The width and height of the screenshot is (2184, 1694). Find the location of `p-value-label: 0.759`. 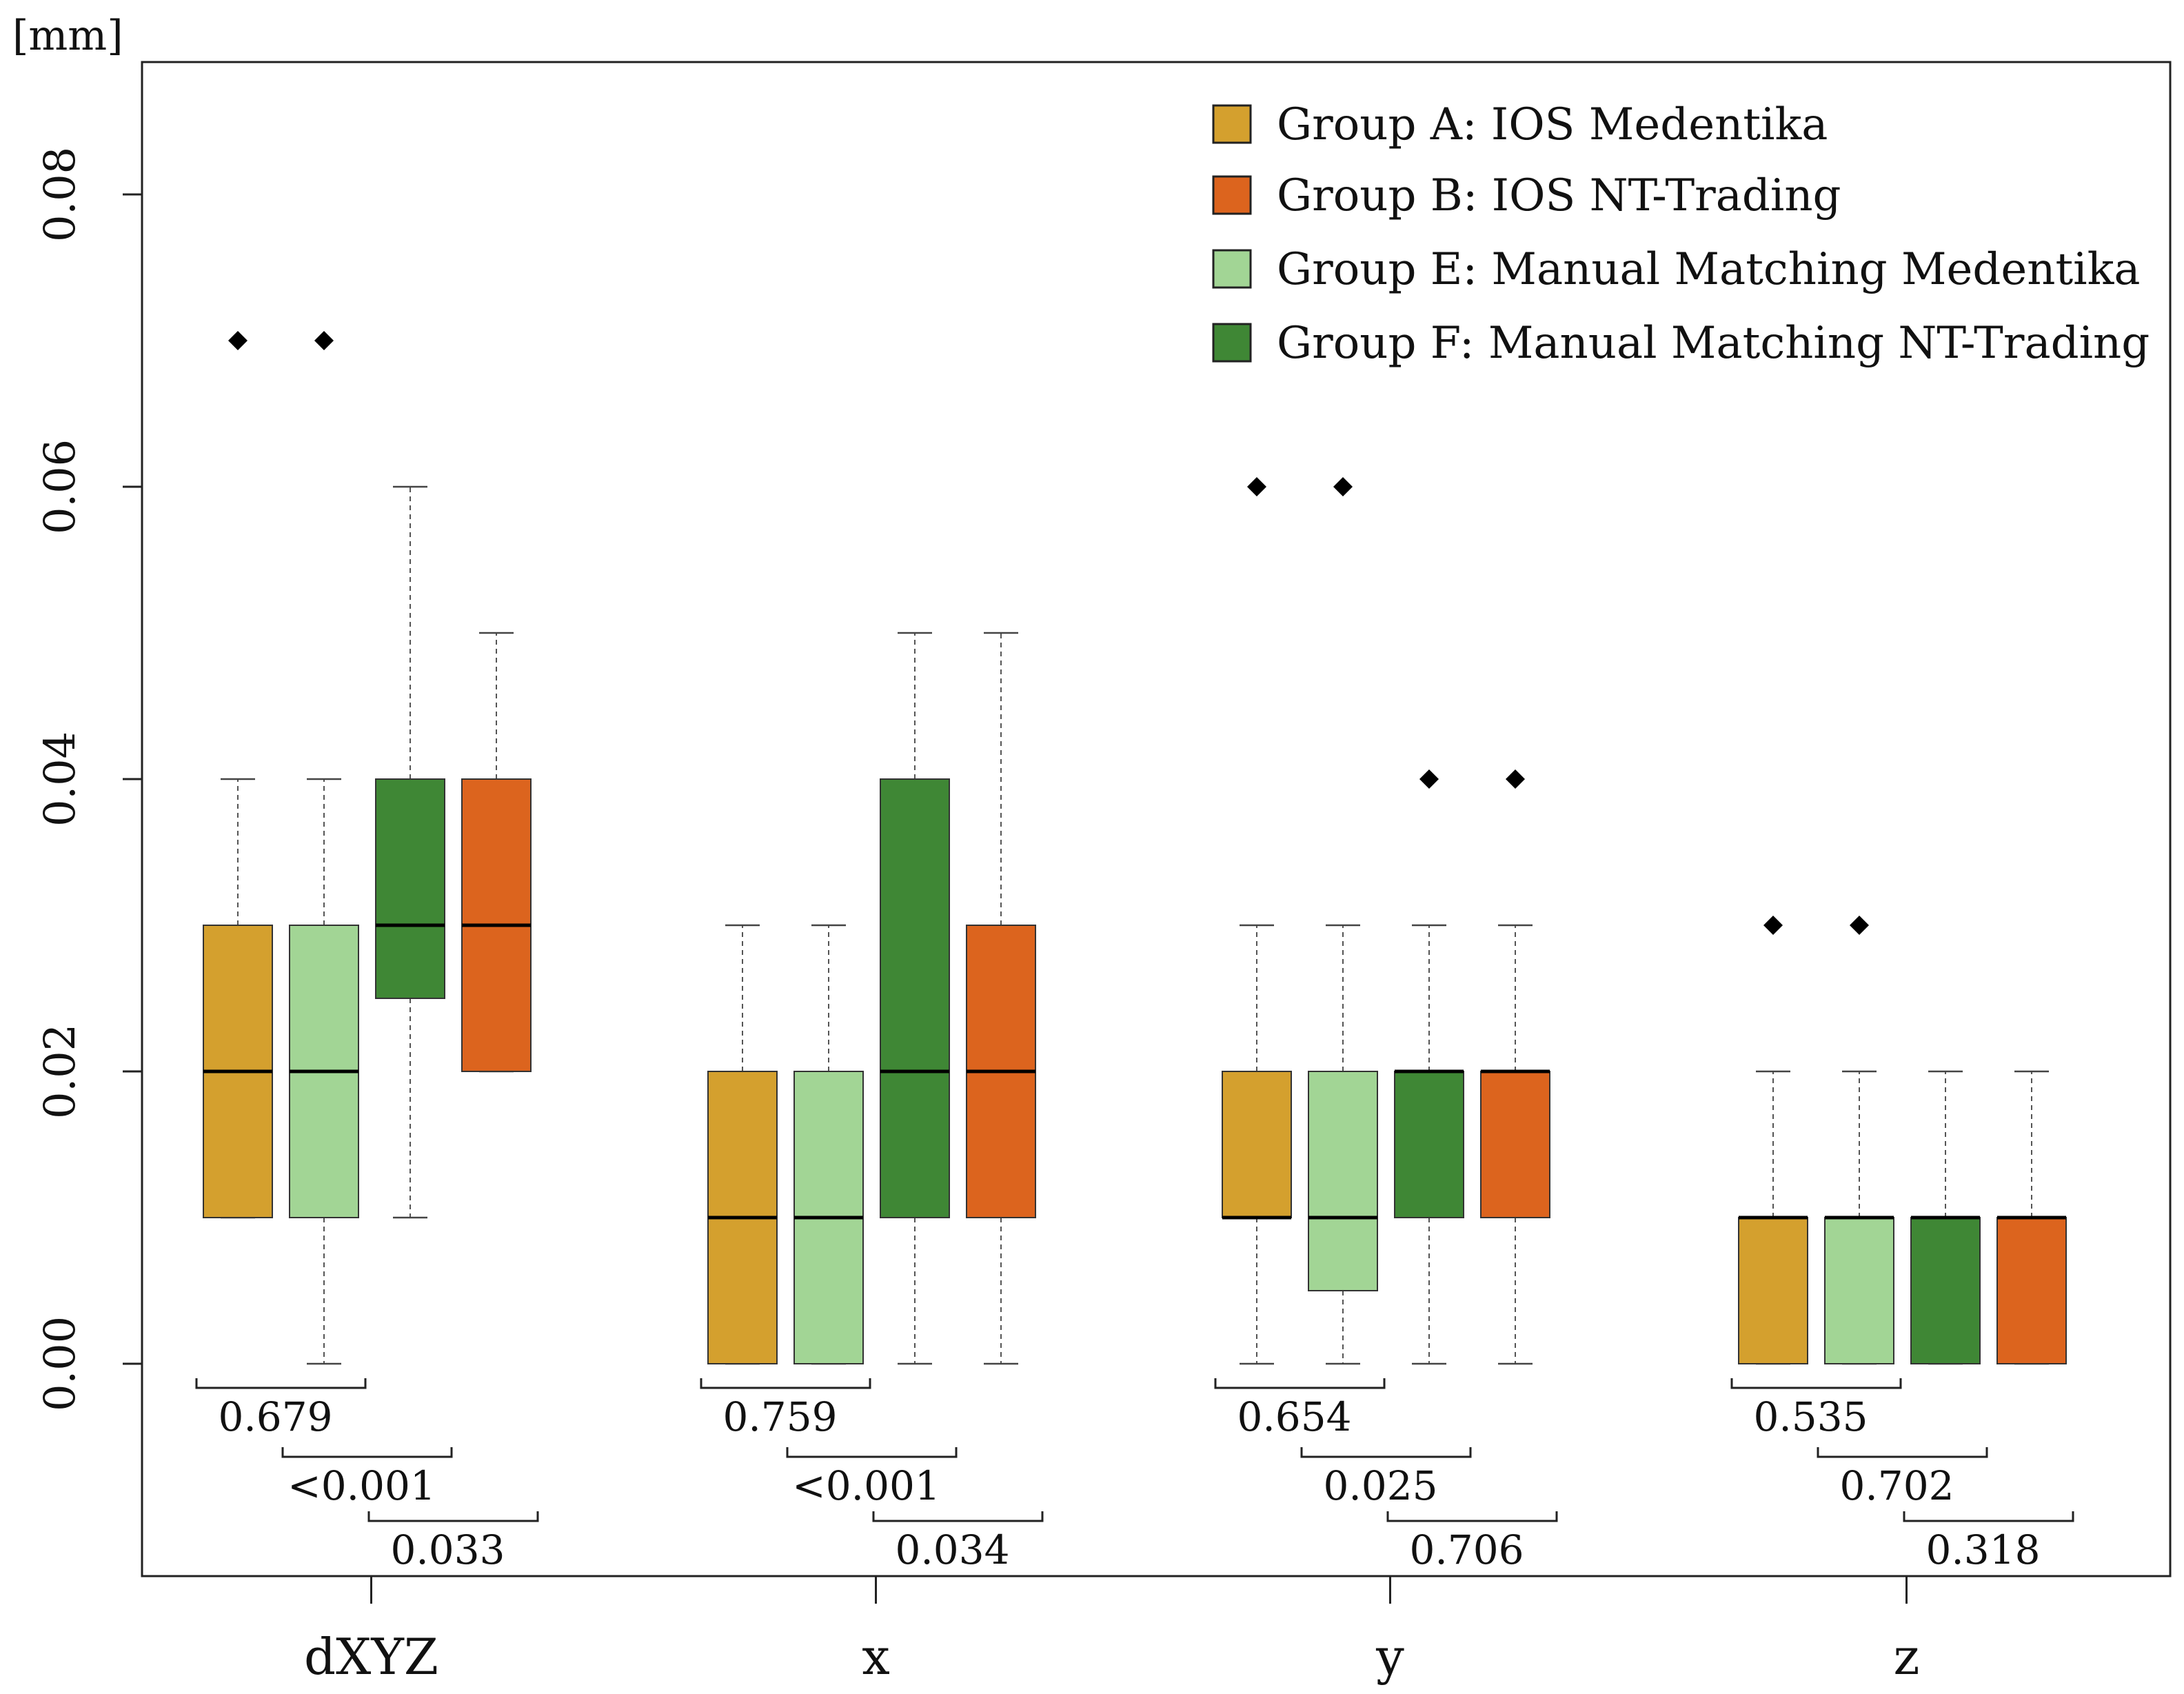

p-value-label: 0.759 is located at coordinates (780, 1416).